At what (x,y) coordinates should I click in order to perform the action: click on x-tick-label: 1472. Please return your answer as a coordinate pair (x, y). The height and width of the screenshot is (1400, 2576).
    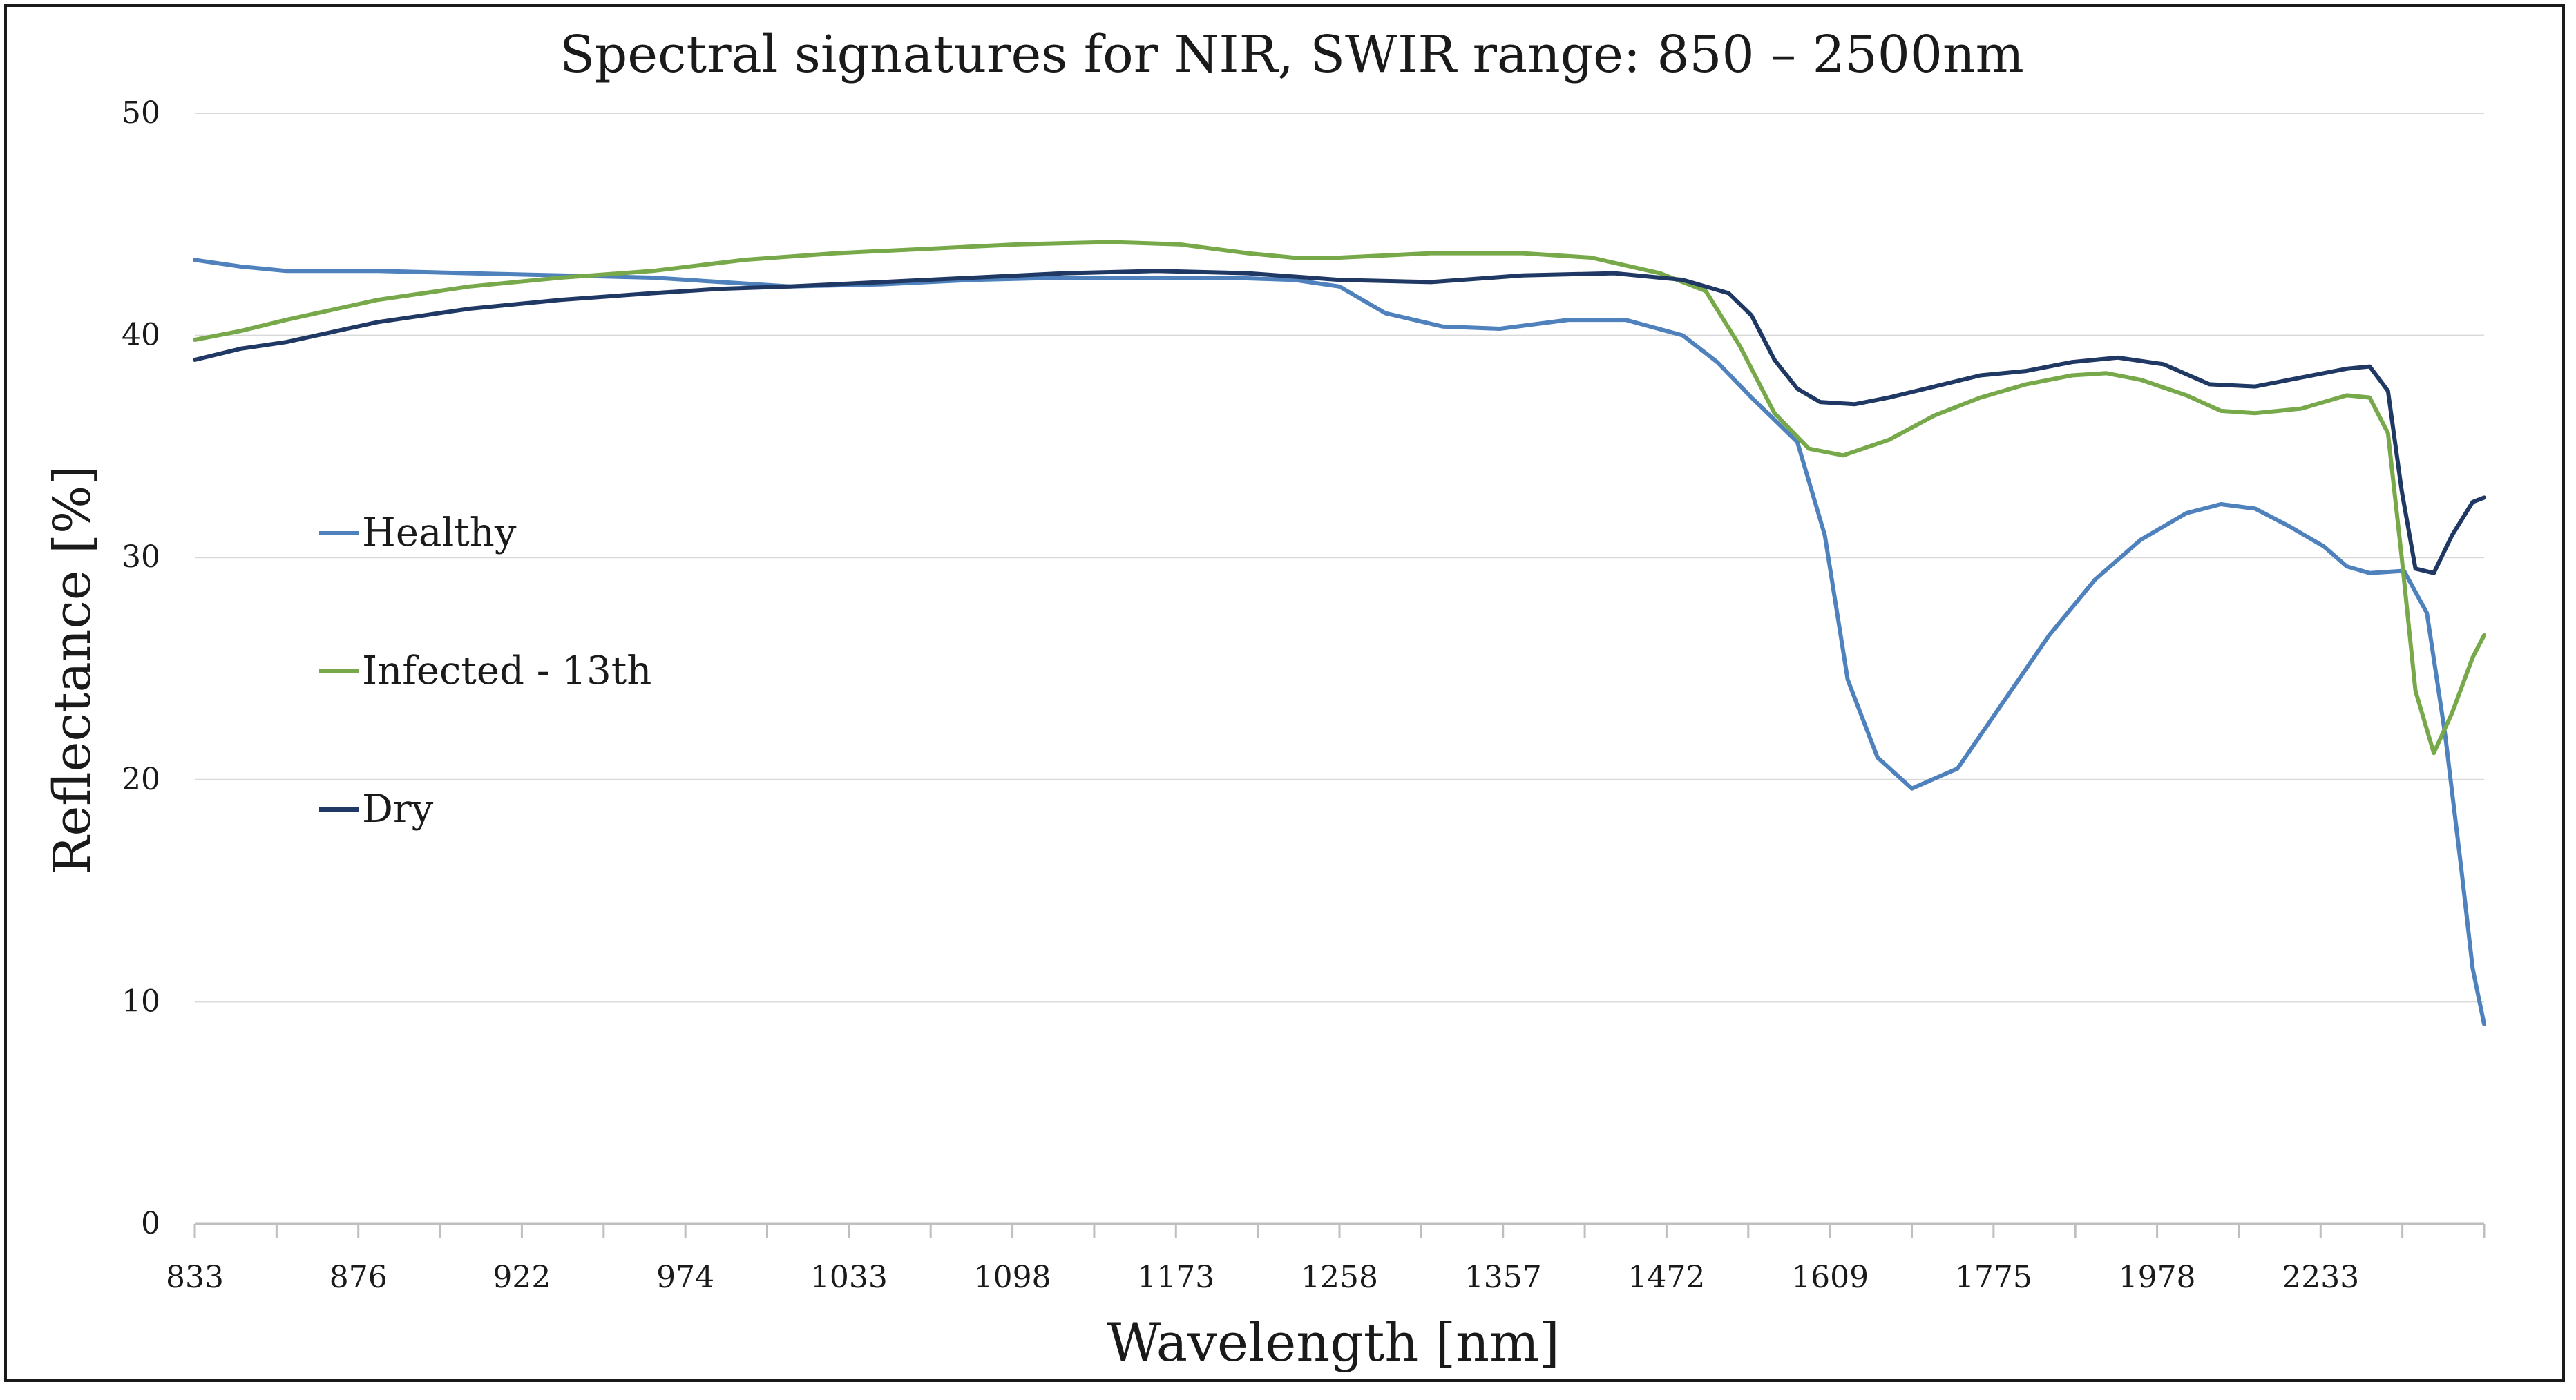
    Looking at the image, I should click on (1666, 1278).